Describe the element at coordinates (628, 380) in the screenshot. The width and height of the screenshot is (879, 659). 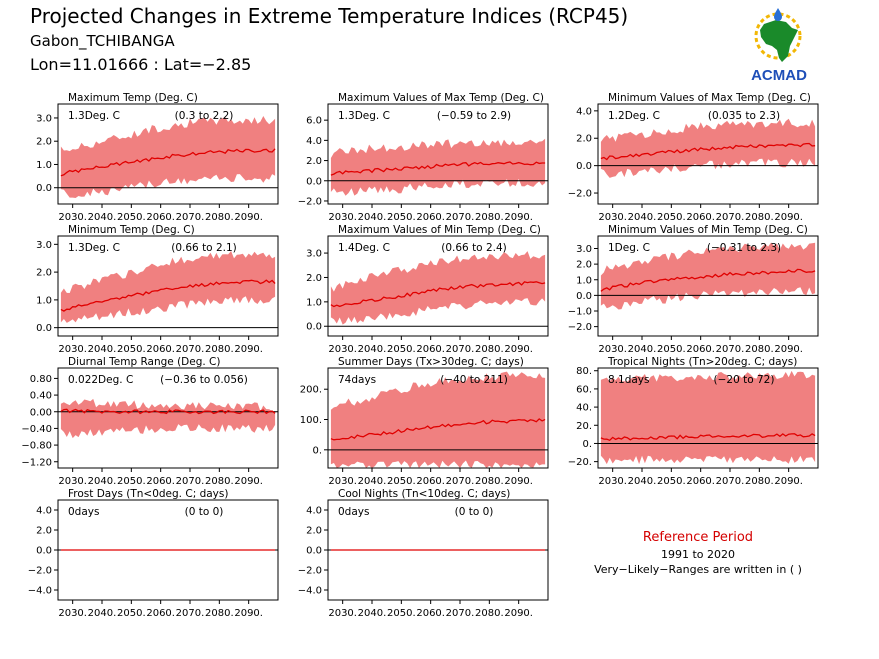
I see `median-change-label: 8.1days` at that location.